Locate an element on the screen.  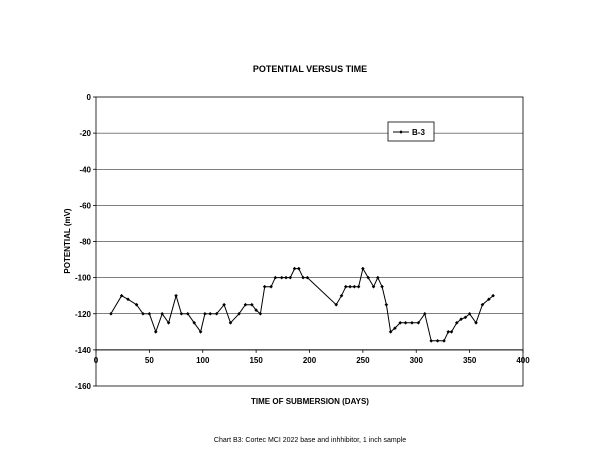
x-tick-label: 0 is located at coordinates (96, 360).